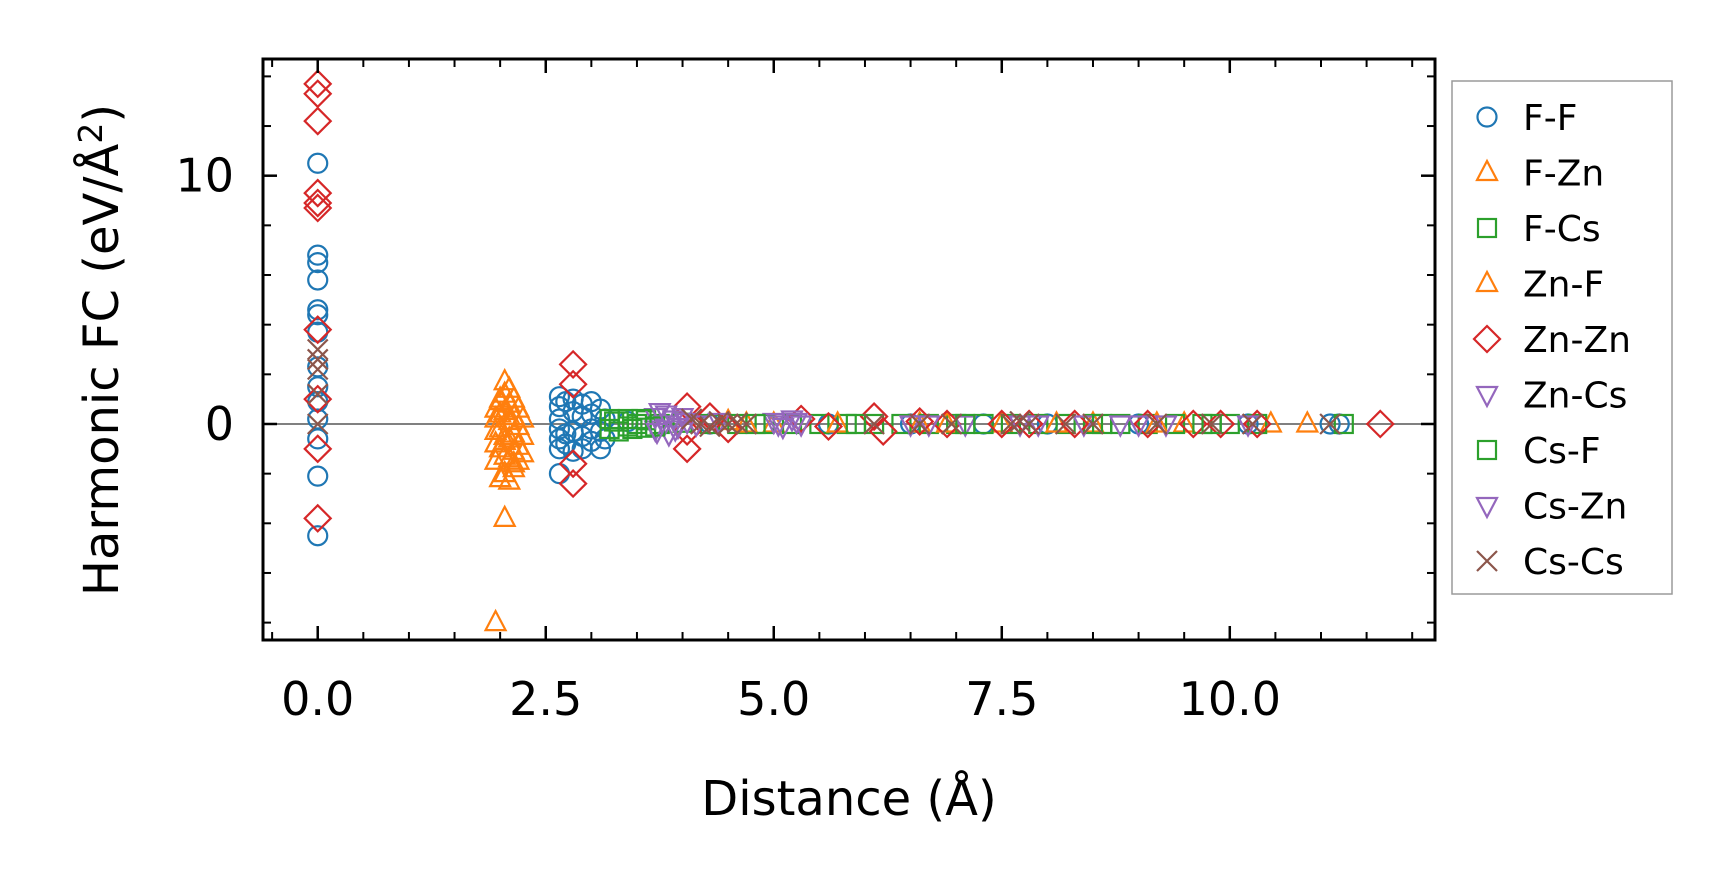 The width and height of the screenshot is (1722, 883). I want to click on legend-label: Cs-Zn, so click(1575, 507).